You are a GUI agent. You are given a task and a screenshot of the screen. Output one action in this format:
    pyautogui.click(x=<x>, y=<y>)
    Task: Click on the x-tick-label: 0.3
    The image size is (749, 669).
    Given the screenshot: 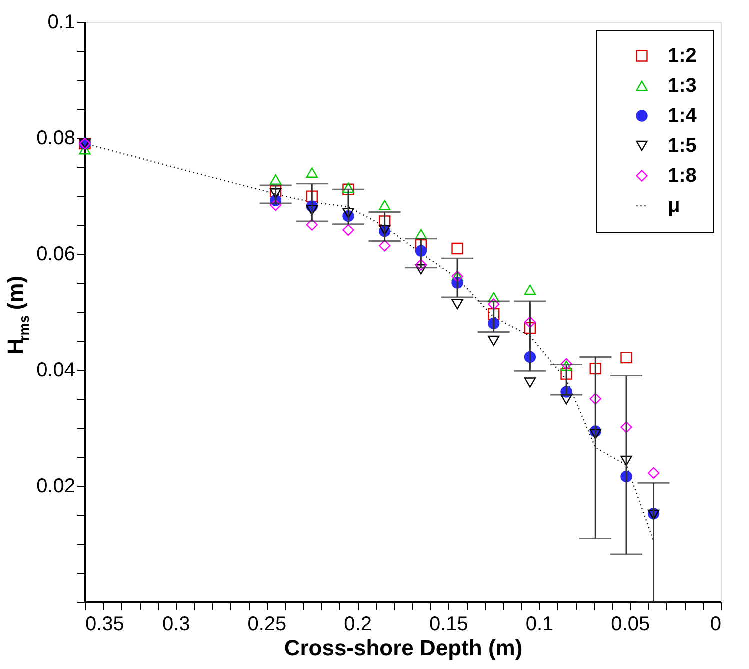 What is the action you would take?
    pyautogui.click(x=176, y=625)
    